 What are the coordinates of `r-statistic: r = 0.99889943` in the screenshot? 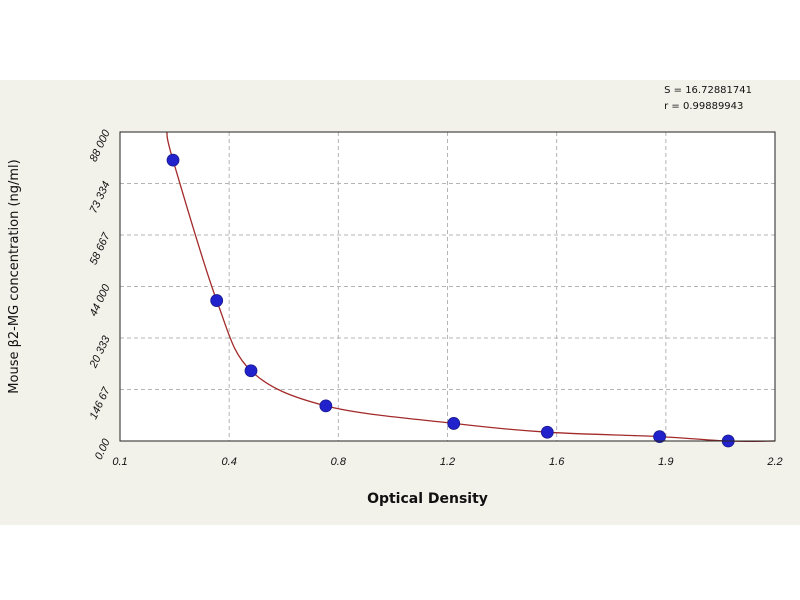 It's located at (704, 106).